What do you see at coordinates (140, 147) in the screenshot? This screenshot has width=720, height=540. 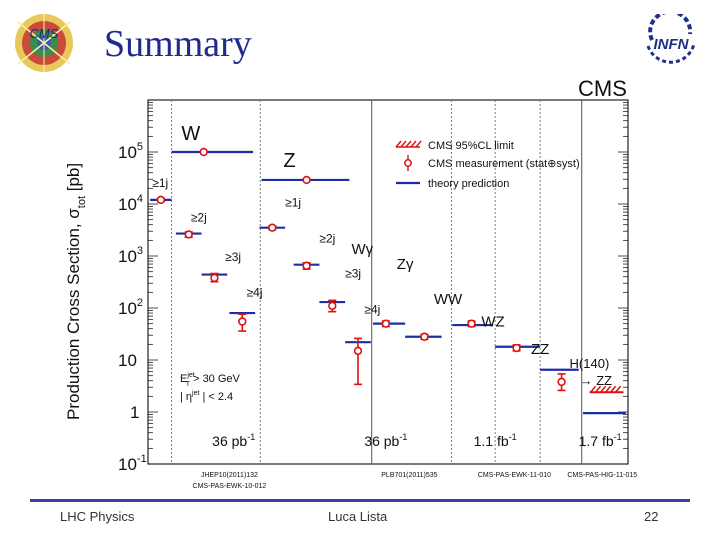 I see `y-tick-exponent: 5` at bounding box center [140, 147].